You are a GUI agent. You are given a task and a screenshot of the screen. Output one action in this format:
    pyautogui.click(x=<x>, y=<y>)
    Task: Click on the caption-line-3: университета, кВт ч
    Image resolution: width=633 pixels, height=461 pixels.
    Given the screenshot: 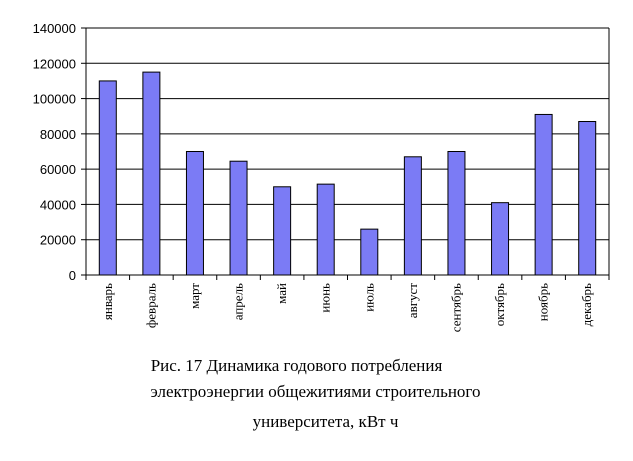 What is the action you would take?
    pyautogui.click(x=325, y=421)
    